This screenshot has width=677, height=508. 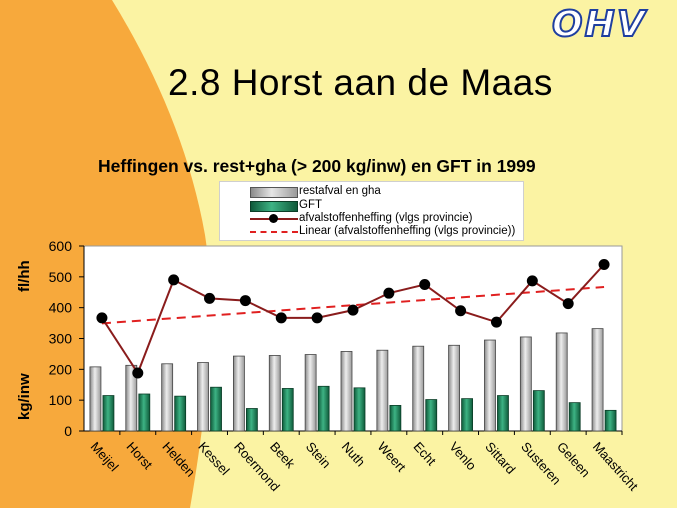 I want to click on legend-swatch-marker, so click(x=273, y=218).